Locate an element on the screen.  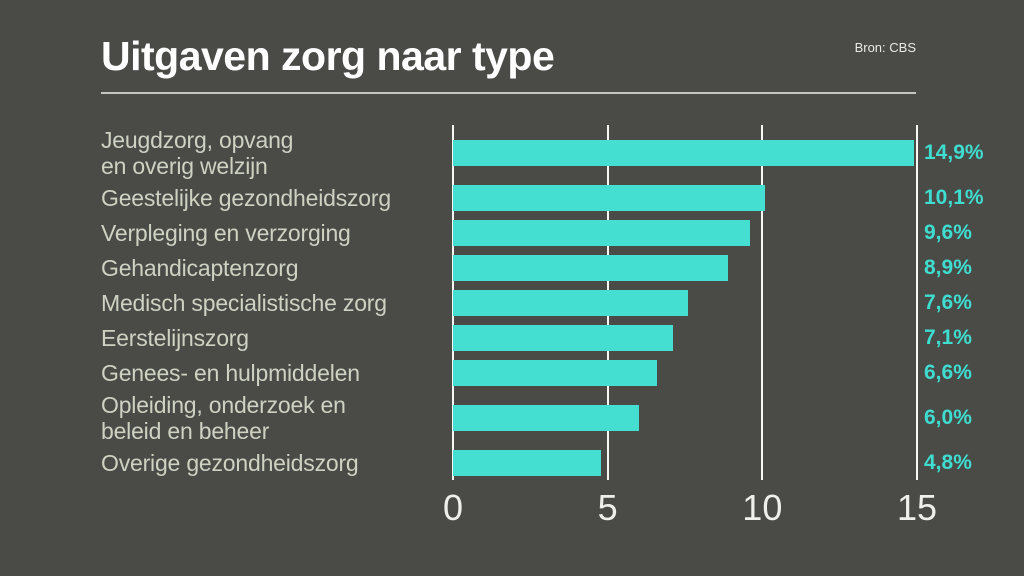
category-label: Geestelijke gezondheidszorg is located at coordinates (246, 197).